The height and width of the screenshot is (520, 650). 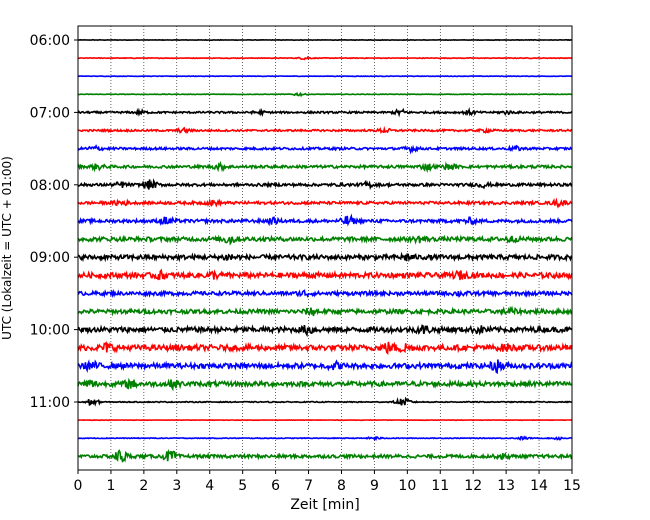 I want to click on y-tick-label: 06:00, so click(x=50, y=41).